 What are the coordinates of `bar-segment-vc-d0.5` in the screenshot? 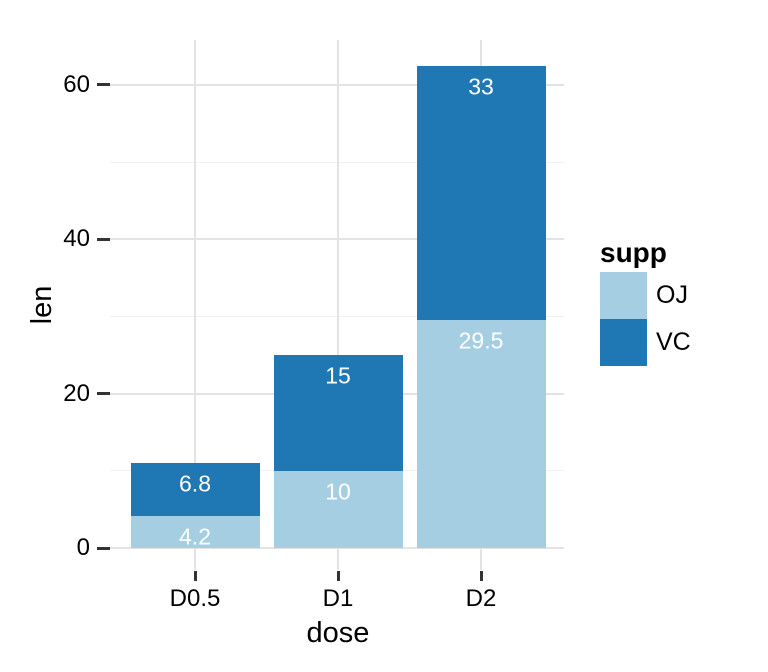 It's located at (195, 489).